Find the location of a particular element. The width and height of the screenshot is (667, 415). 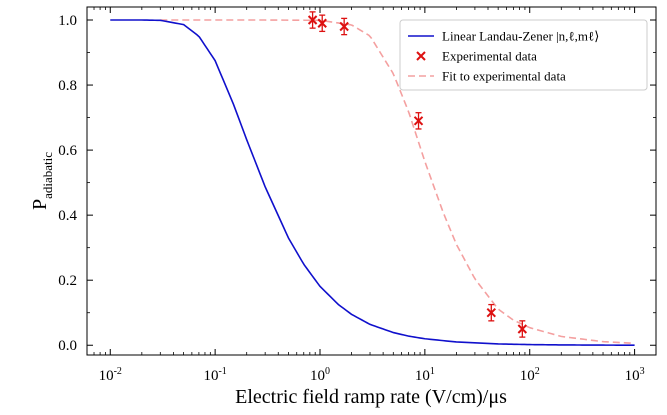

x-tick-label: 10² is located at coordinates (530, 375).